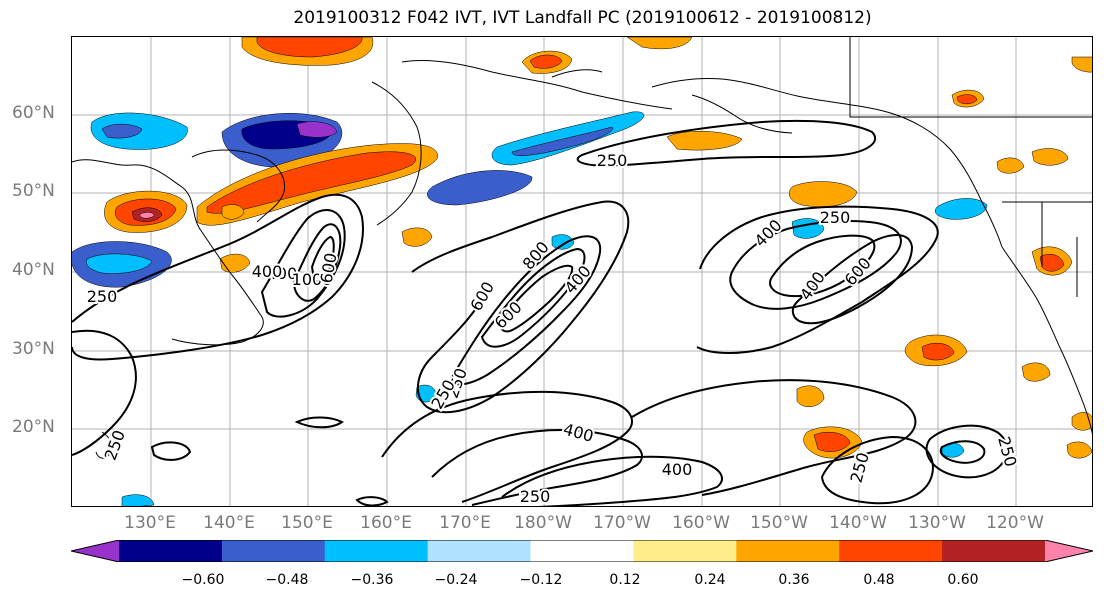 The width and height of the screenshot is (1105, 601). Describe the element at coordinates (150, 523) in the screenshot. I see `lon-label-130e: 130°E` at that location.